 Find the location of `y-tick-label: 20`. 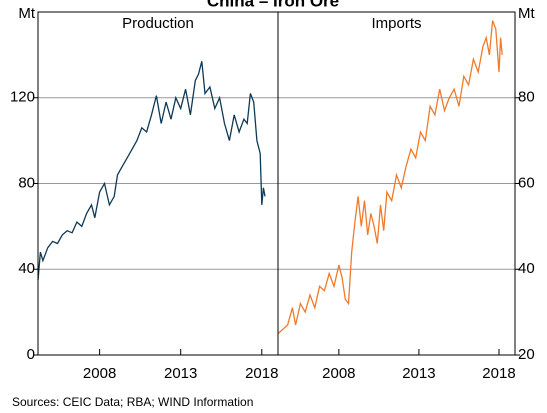

y-tick-label: 20 is located at coordinates (526, 354).